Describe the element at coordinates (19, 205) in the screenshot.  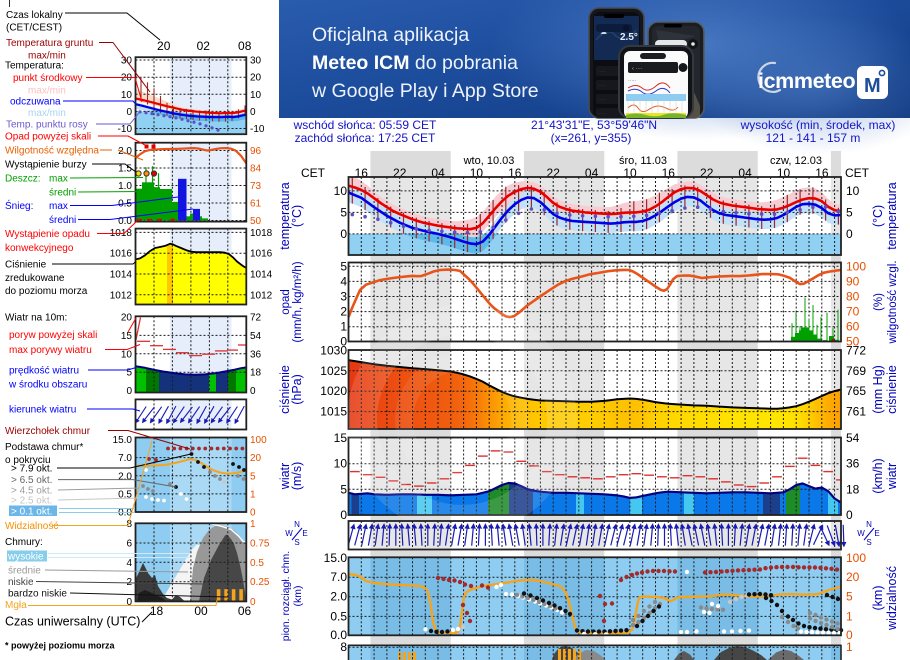
I see `svg-text: Śnieg:` at that location.